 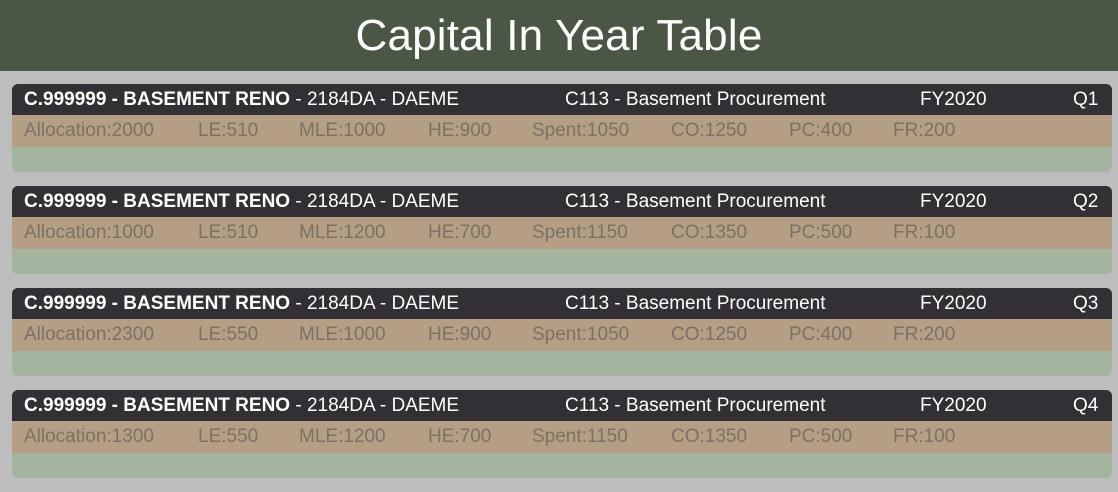 What do you see at coordinates (89, 436) in the screenshot?
I see `metric-allocation: Allocation:1300` at bounding box center [89, 436].